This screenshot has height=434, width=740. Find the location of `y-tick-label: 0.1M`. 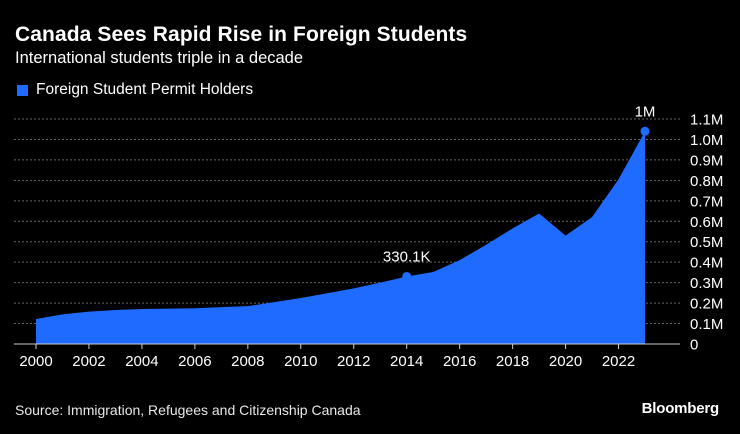

y-tick-label: 0.1M is located at coordinates (706, 324).